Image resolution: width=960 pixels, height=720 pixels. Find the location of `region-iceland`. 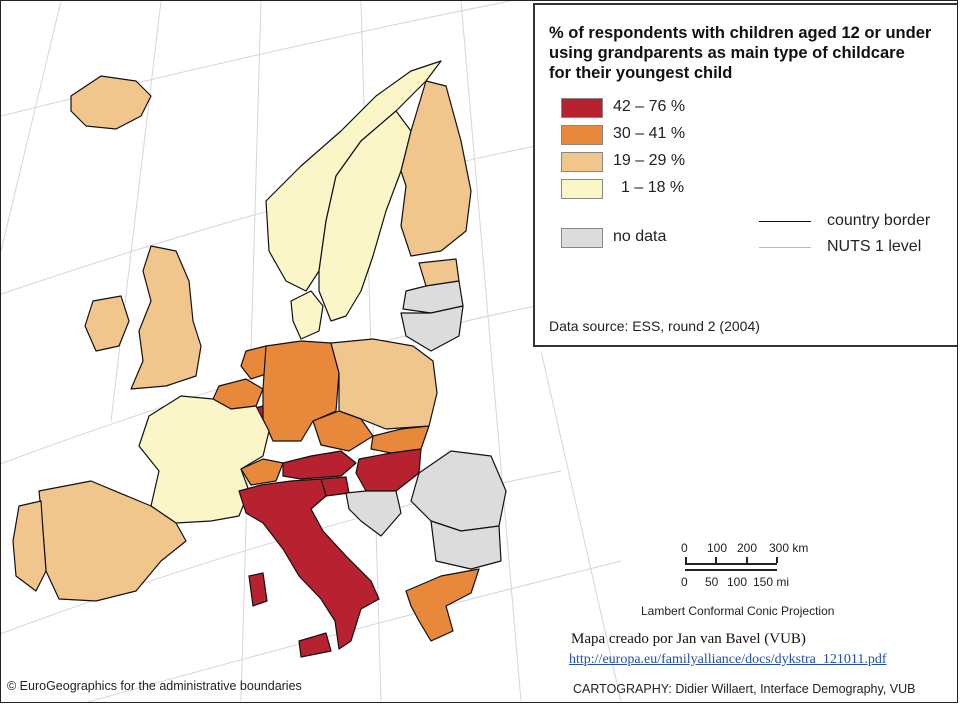

region-iceland is located at coordinates (111, 102).